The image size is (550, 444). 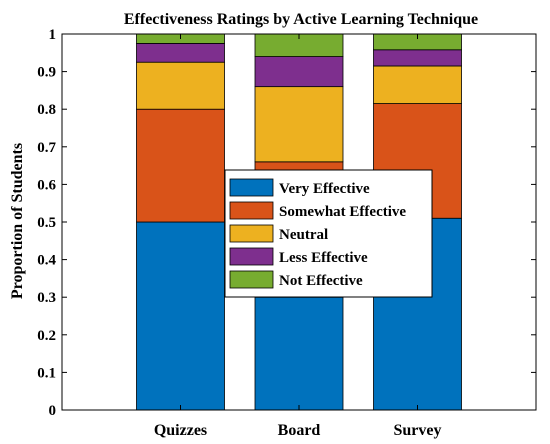 I want to click on bar-board-very-effective, so click(x=299, y=353).